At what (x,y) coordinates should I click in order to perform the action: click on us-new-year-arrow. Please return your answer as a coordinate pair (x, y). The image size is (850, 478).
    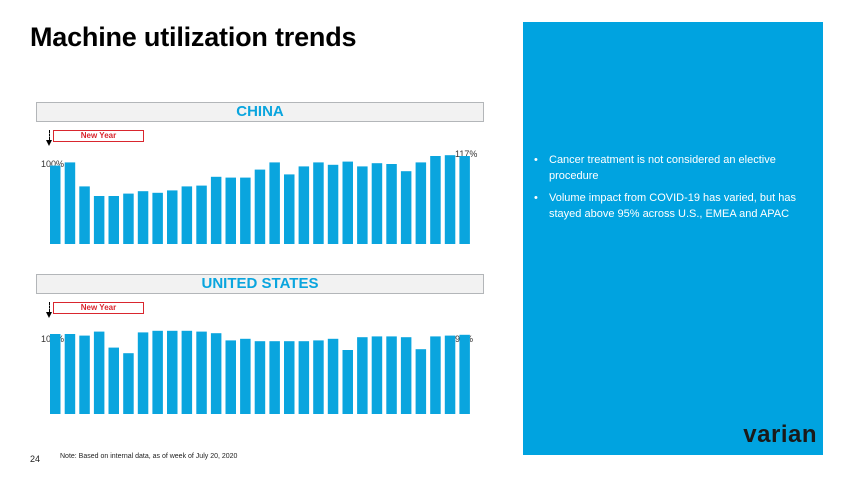
    Looking at the image, I should click on (49, 315).